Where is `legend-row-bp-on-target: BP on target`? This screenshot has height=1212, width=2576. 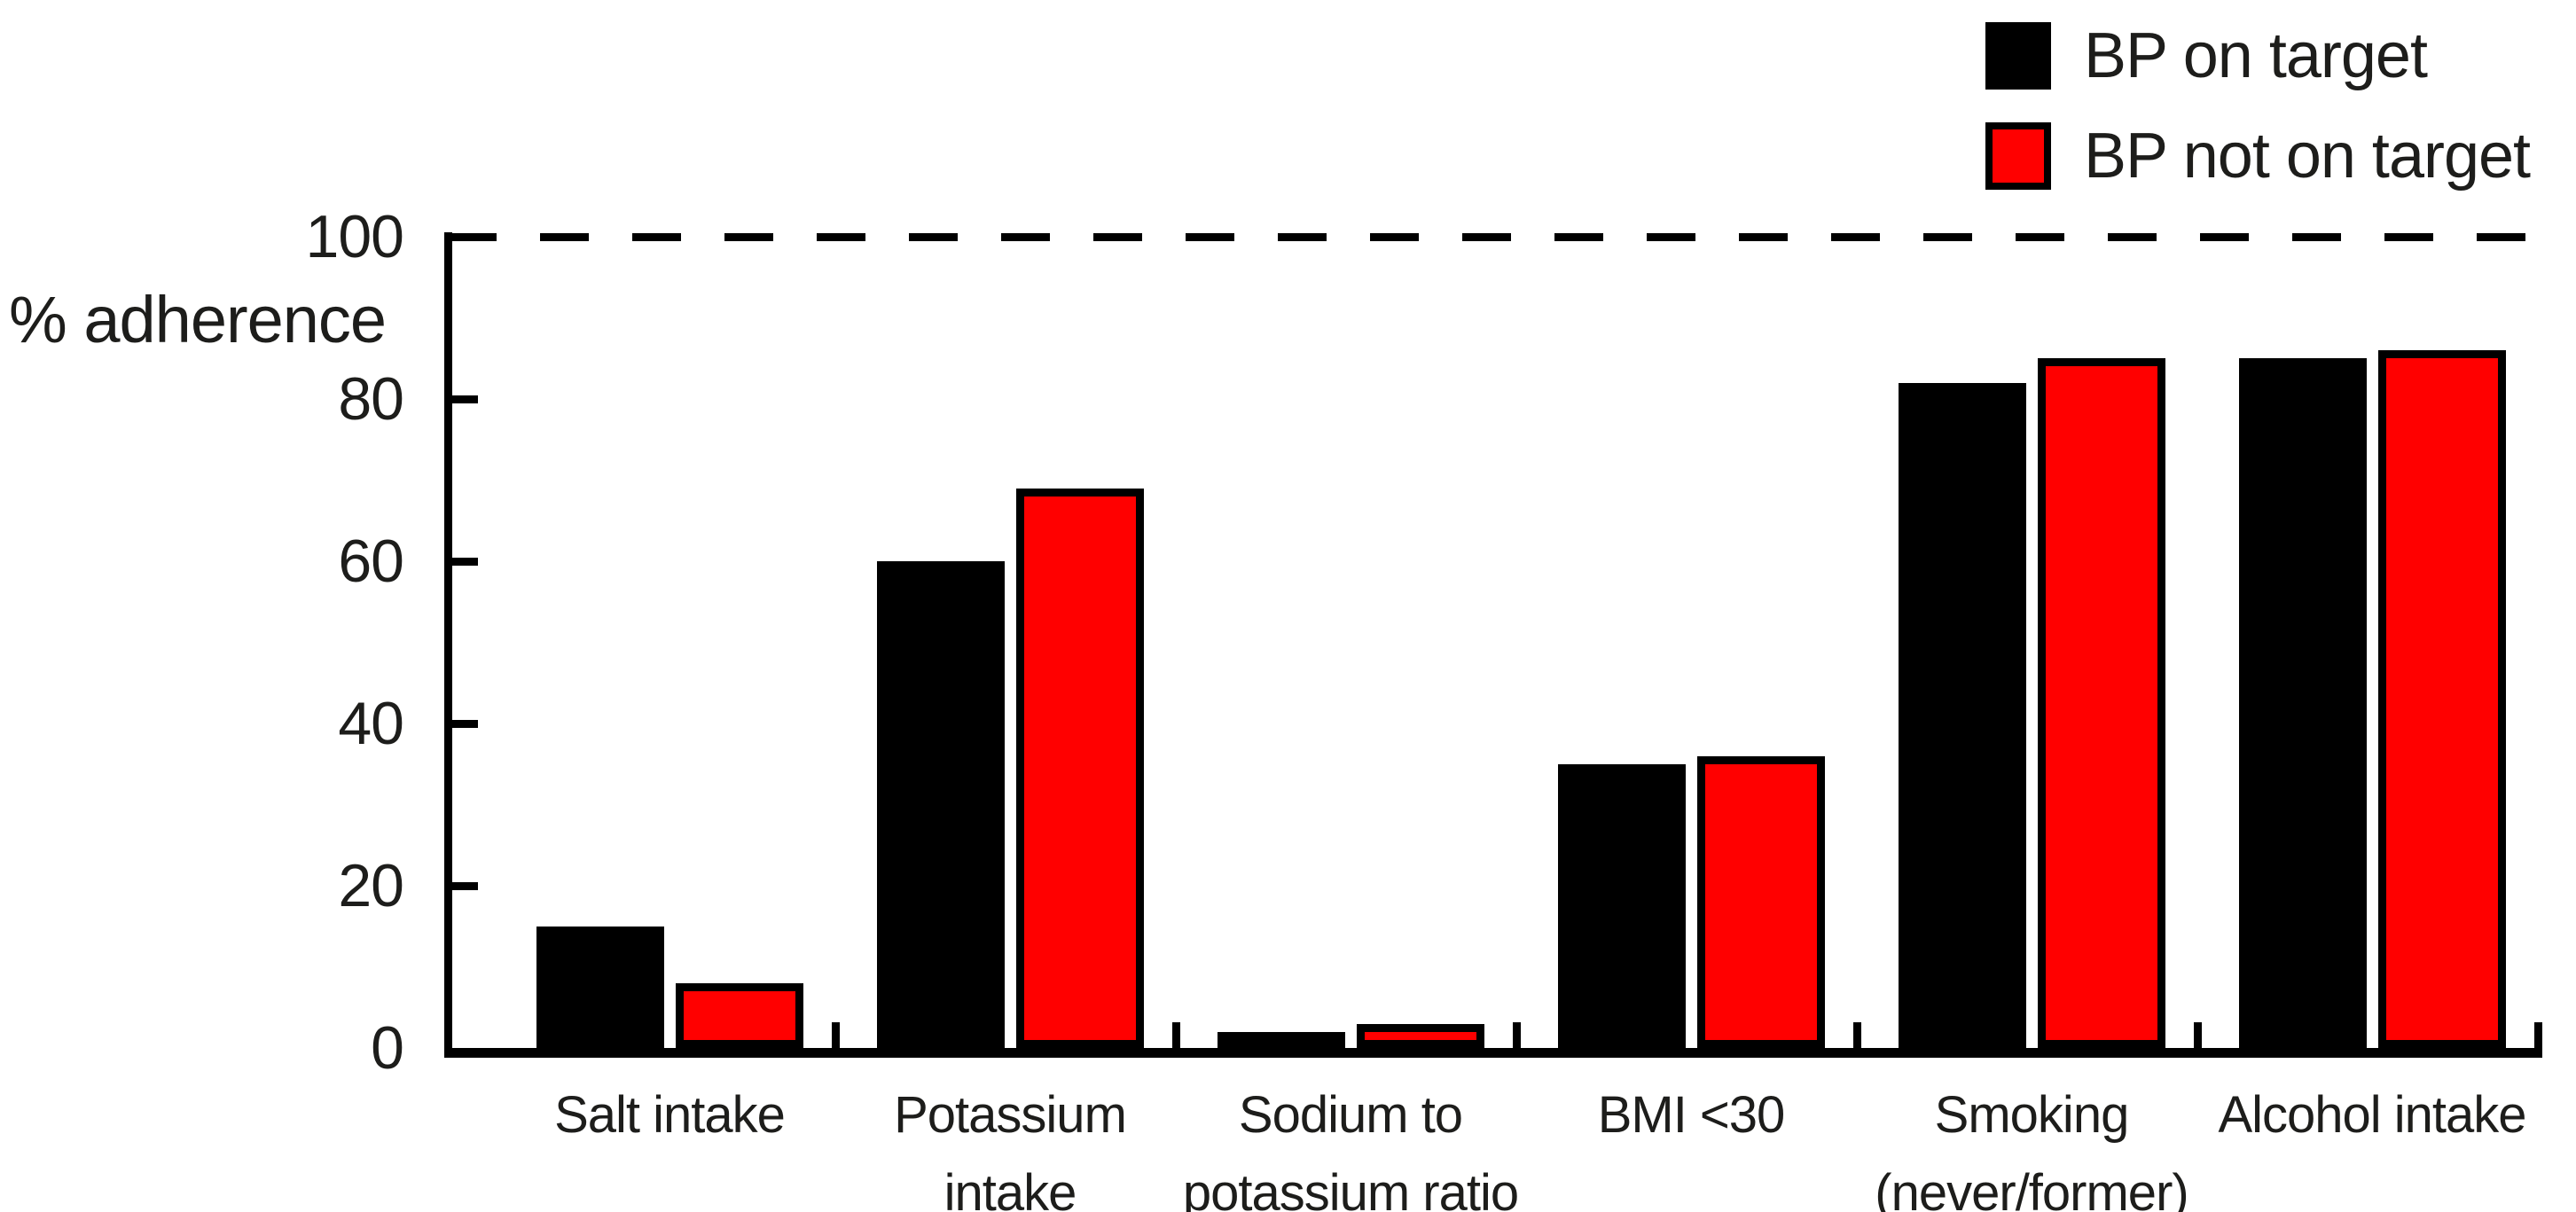 legend-row-bp-on-target: BP on target is located at coordinates (2257, 56).